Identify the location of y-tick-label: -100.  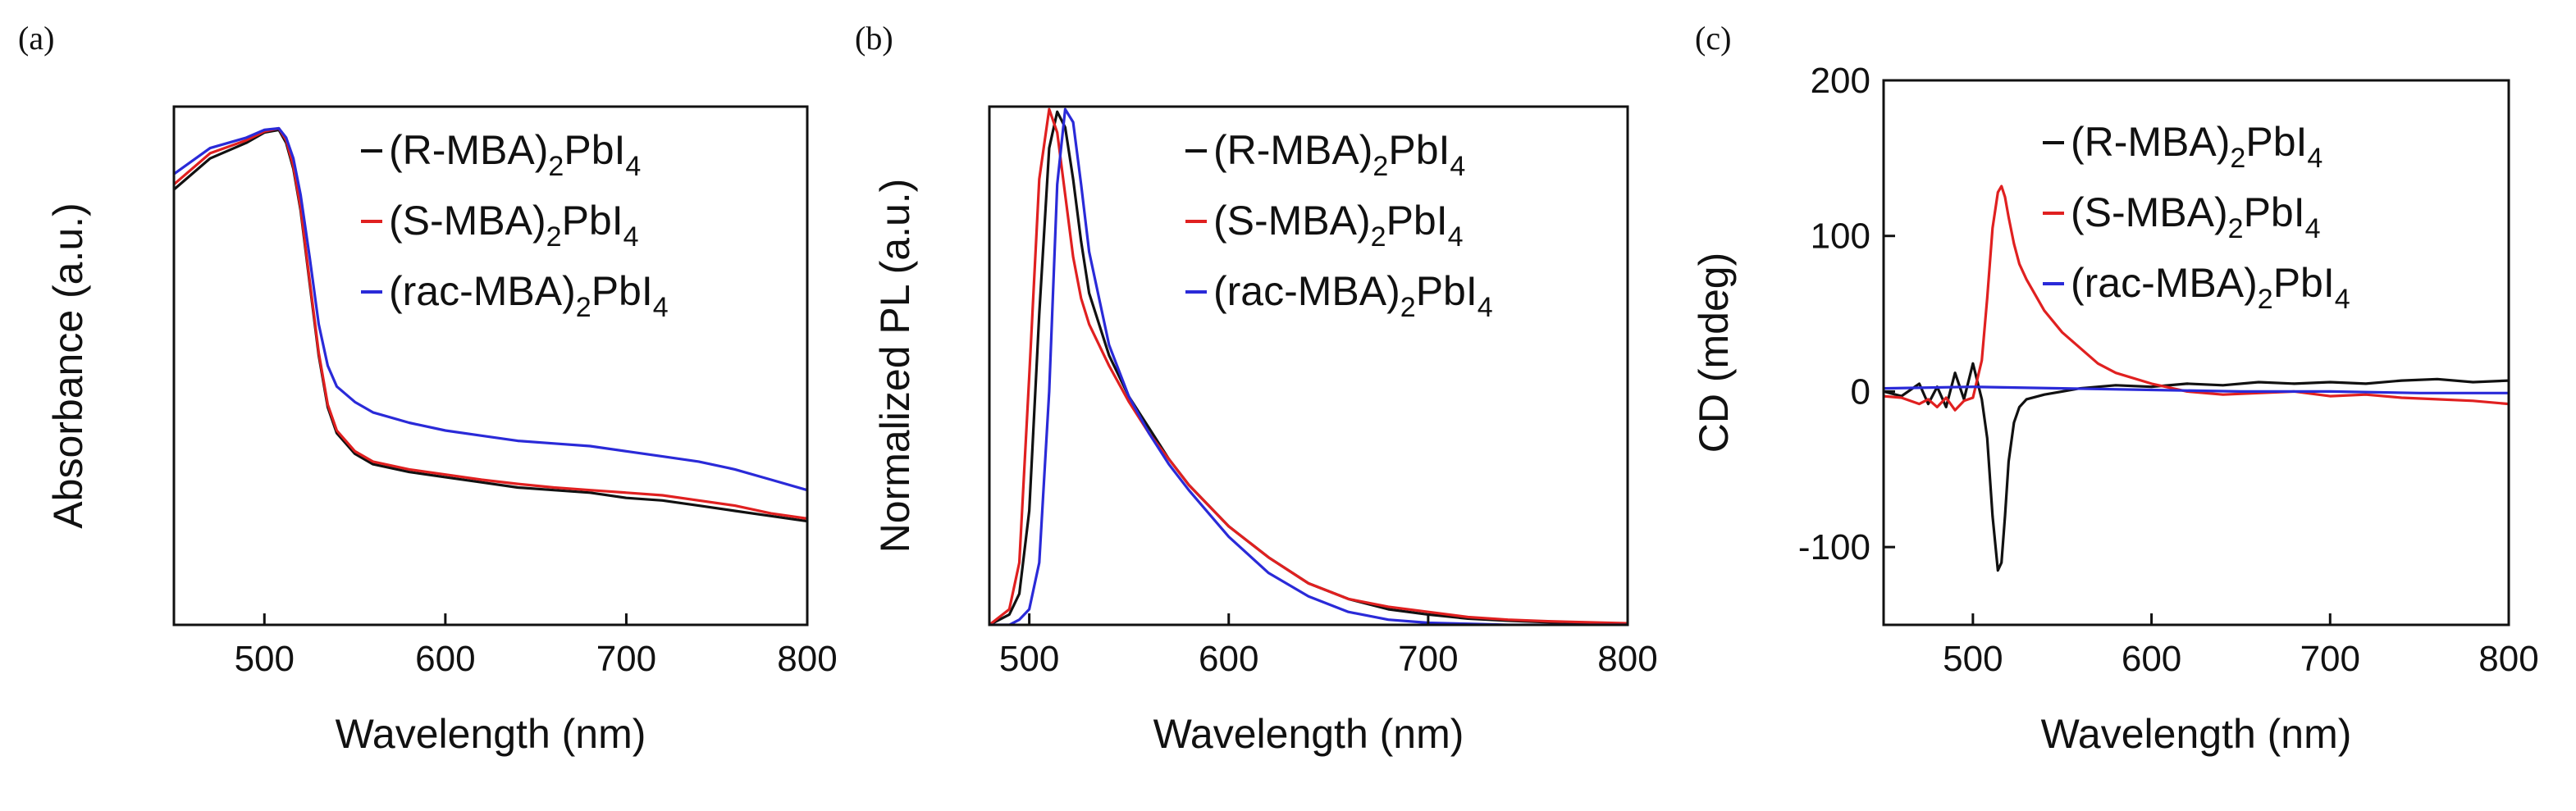
(1834, 547).